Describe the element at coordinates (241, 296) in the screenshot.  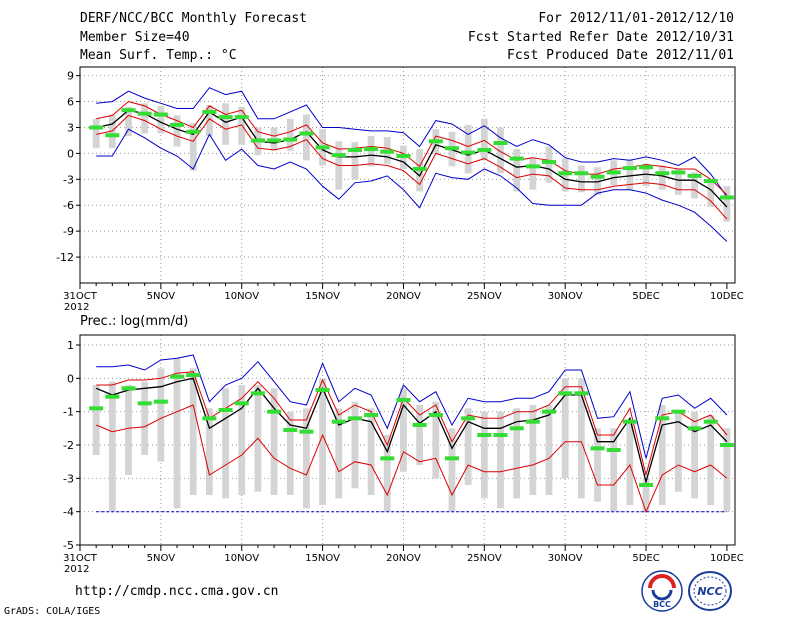
I see `x-tick-label: 10NOV` at that location.